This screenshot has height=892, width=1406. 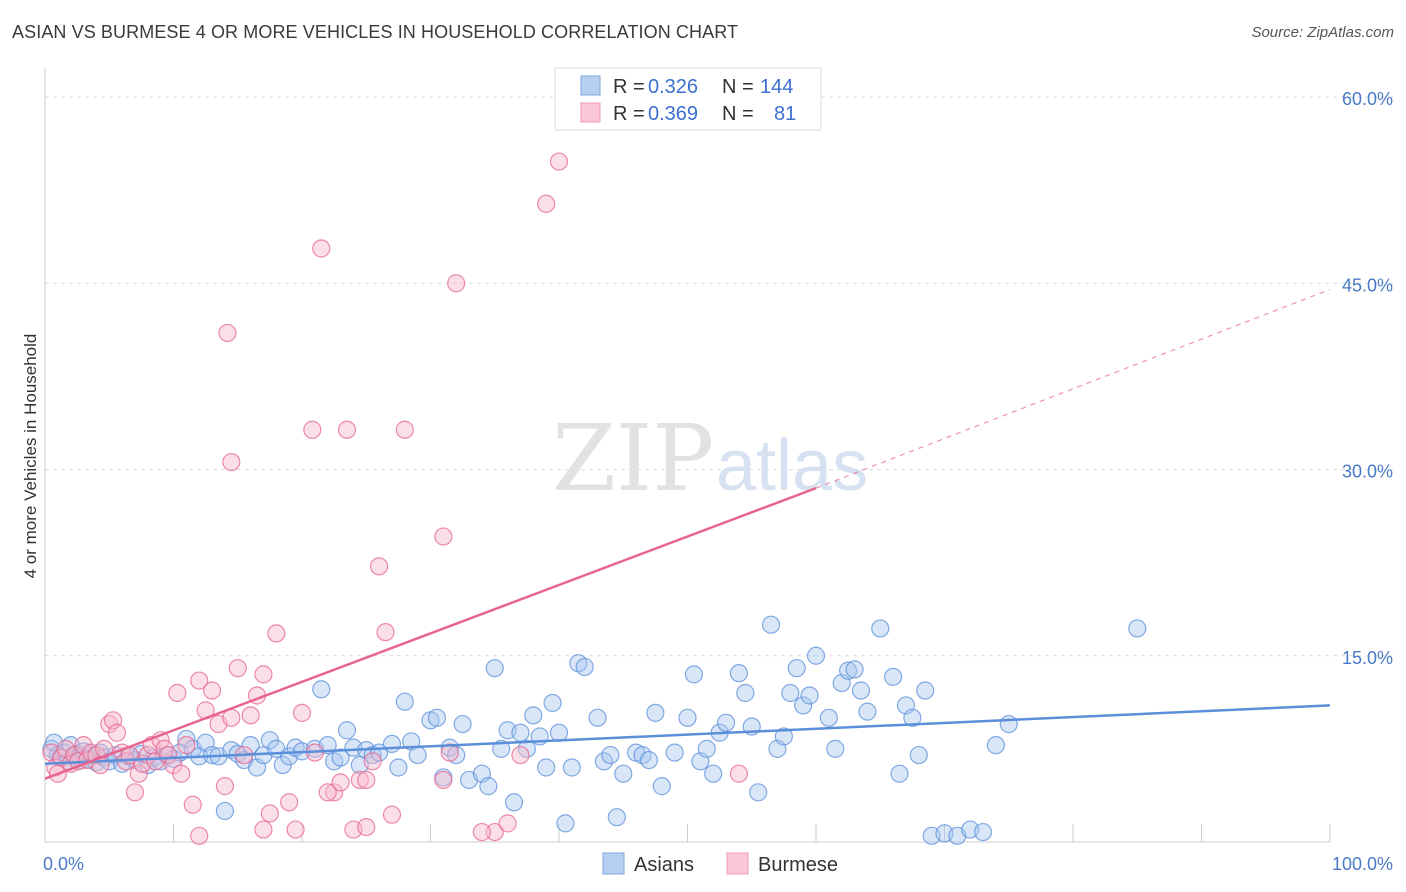 What do you see at coordinates (792, 466) in the screenshot?
I see `watermark-atlas: atlas` at bounding box center [792, 466].